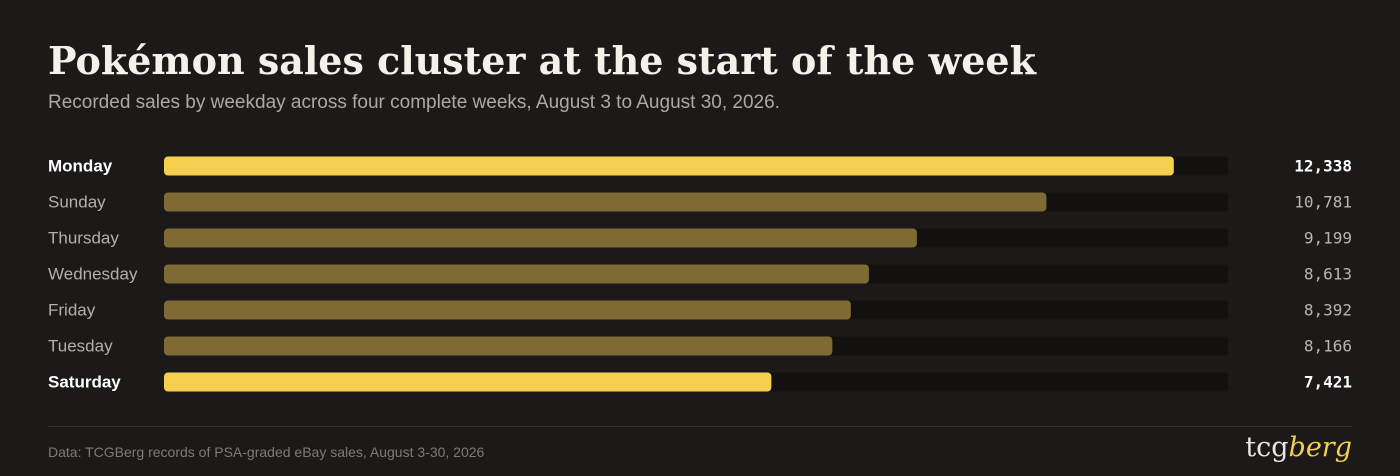 This screenshot has width=1400, height=476. I want to click on bar-monday, so click(669, 166).